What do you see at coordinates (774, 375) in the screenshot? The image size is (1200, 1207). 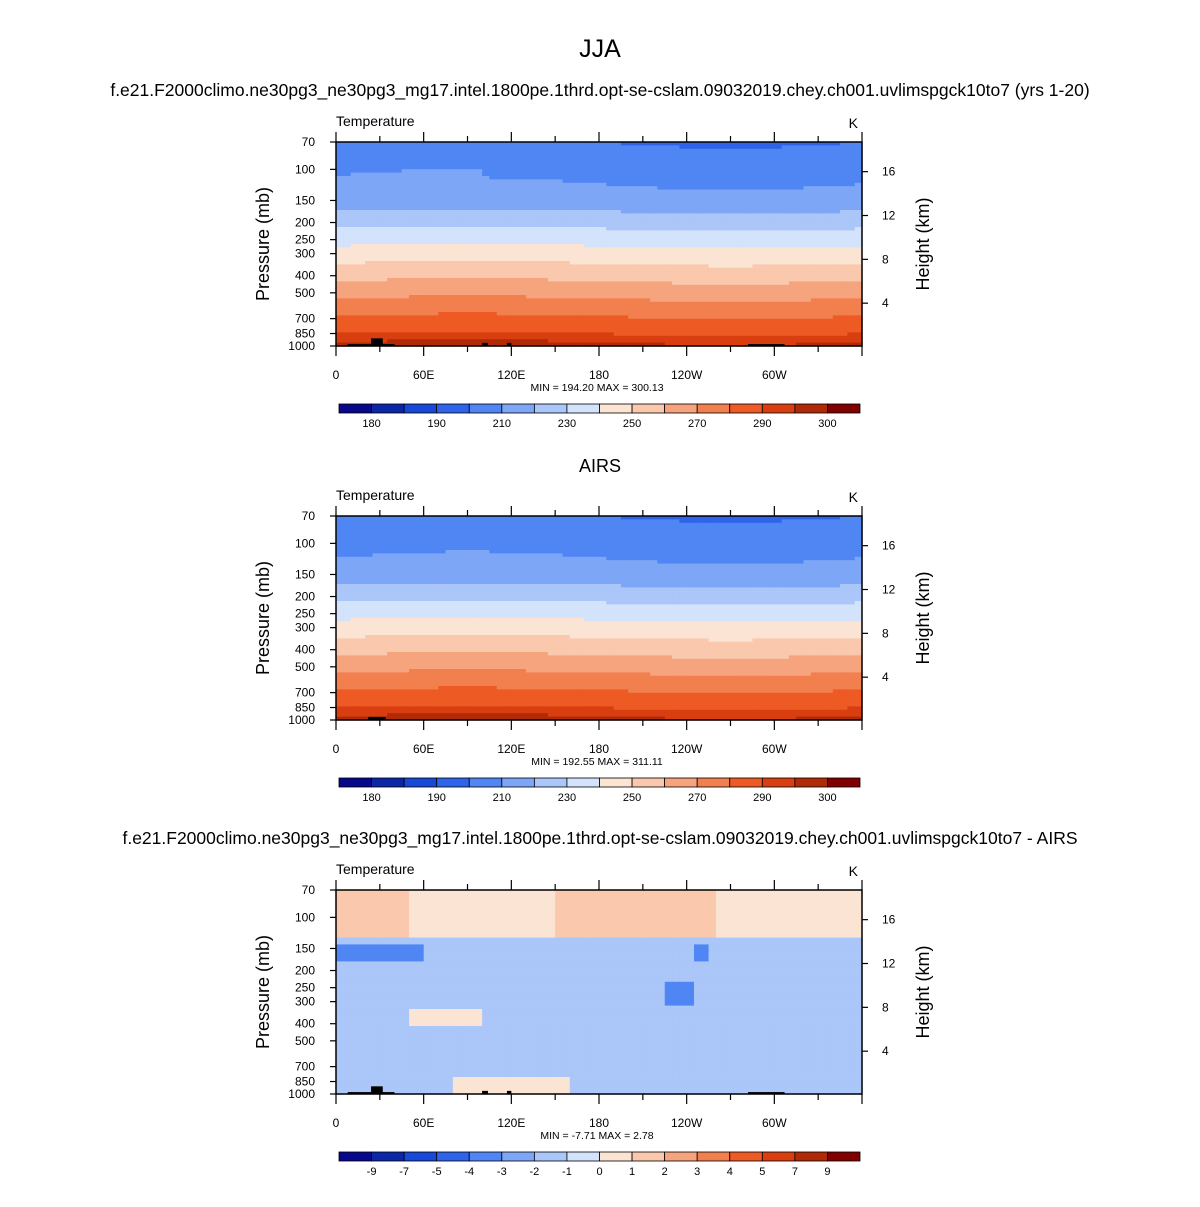 I see `lon-tick-label: 60W` at bounding box center [774, 375].